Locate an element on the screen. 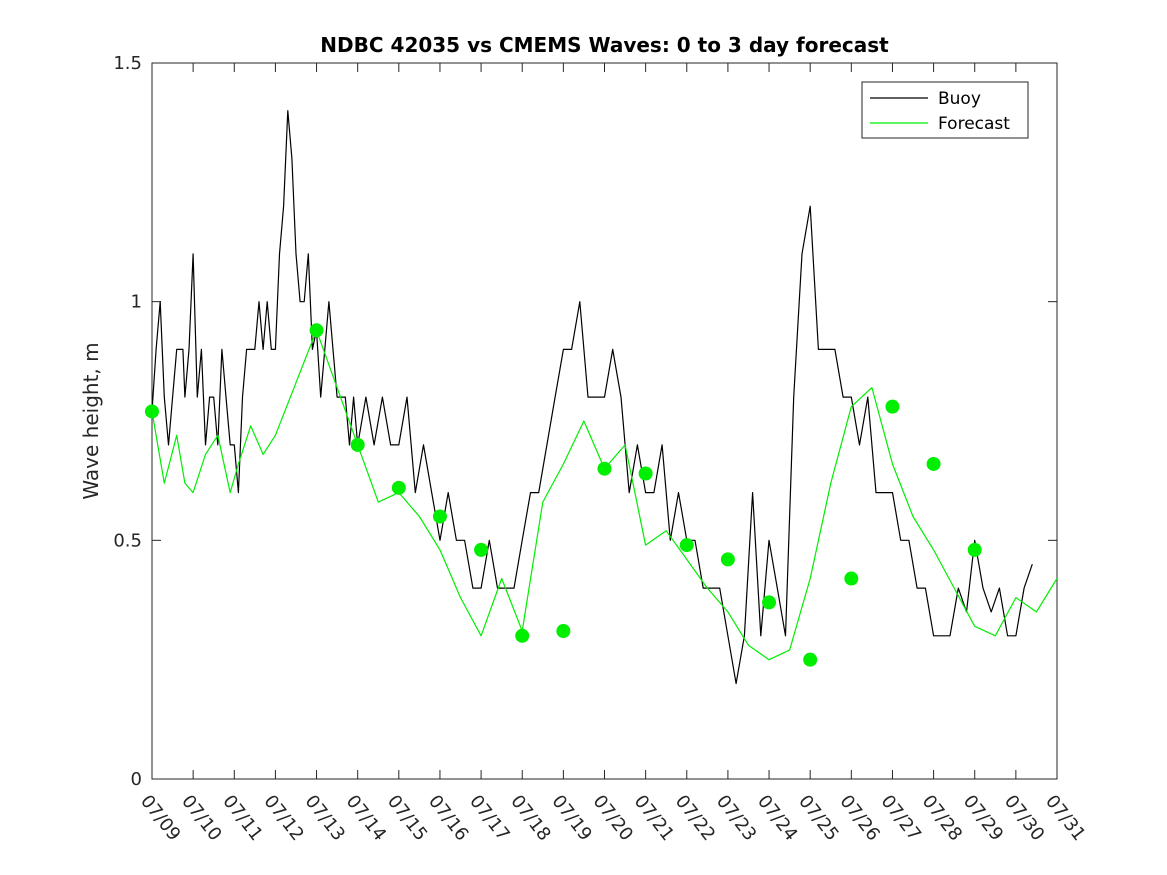 The image size is (1167, 875). y-tick-label: 0.5 is located at coordinates (127, 540).